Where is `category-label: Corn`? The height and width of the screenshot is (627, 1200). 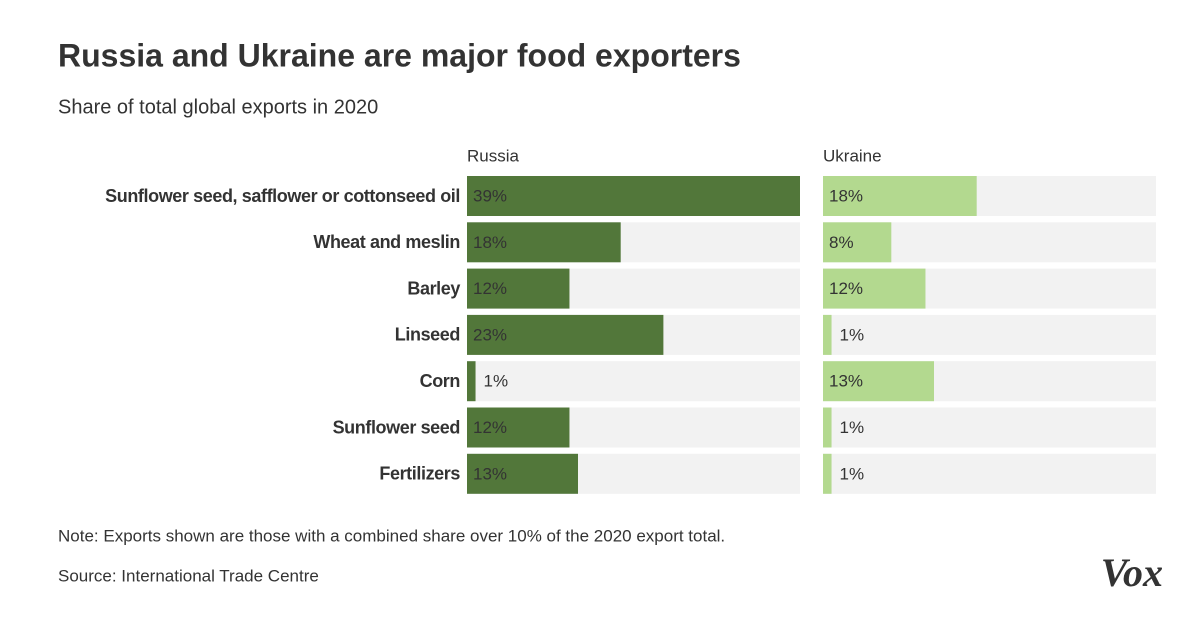 category-label: Corn is located at coordinates (440, 381).